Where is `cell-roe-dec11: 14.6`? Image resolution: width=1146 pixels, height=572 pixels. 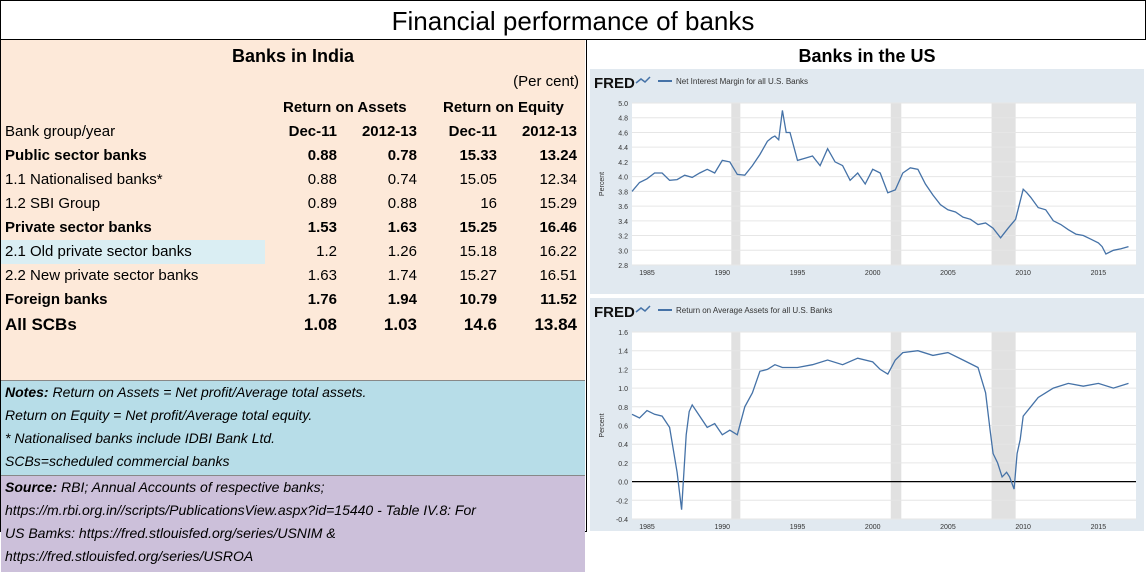
cell-roe-dec11: 14.6 is located at coordinates (480, 324).